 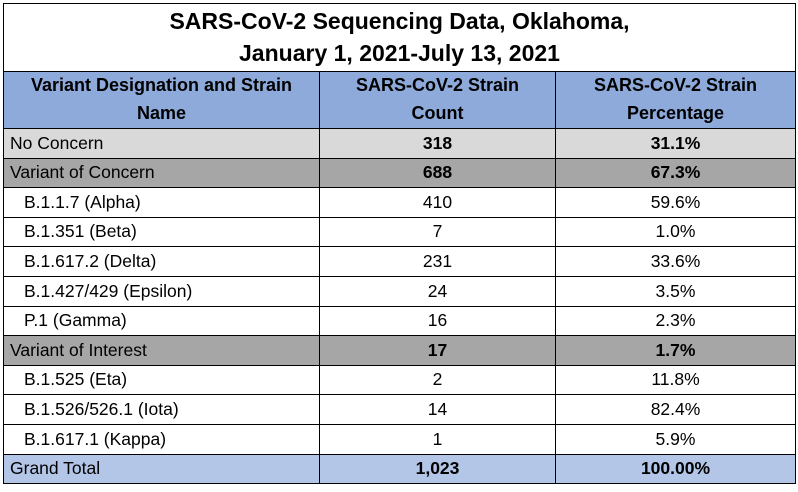 I want to click on strain-percentage-cell: 5.9%, so click(x=675, y=439).